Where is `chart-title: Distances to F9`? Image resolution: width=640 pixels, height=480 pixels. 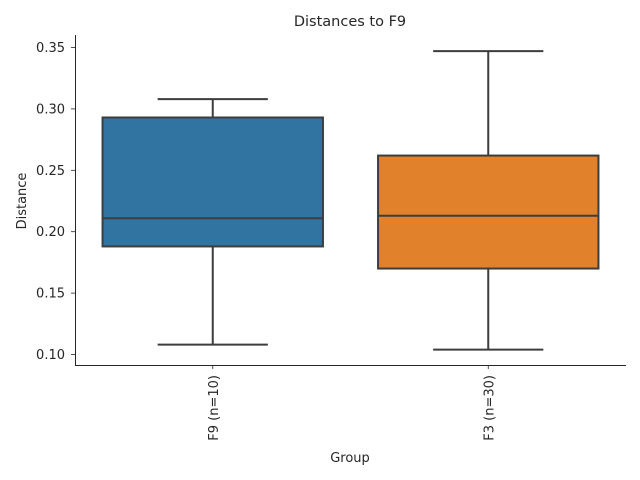 chart-title: Distances to F9 is located at coordinates (350, 22).